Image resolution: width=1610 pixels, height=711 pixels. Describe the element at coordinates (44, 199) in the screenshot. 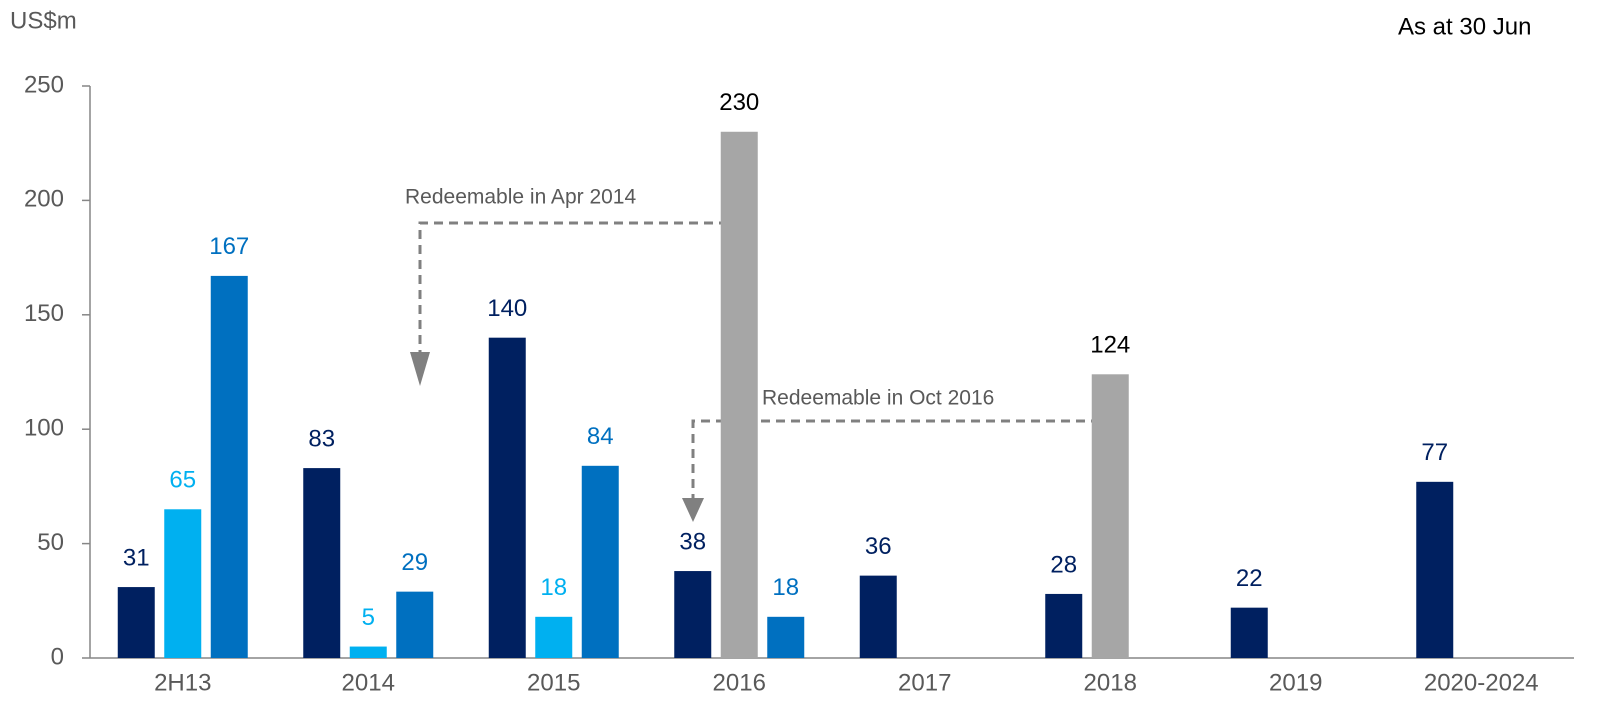

I see `y-tick-label: 200` at that location.